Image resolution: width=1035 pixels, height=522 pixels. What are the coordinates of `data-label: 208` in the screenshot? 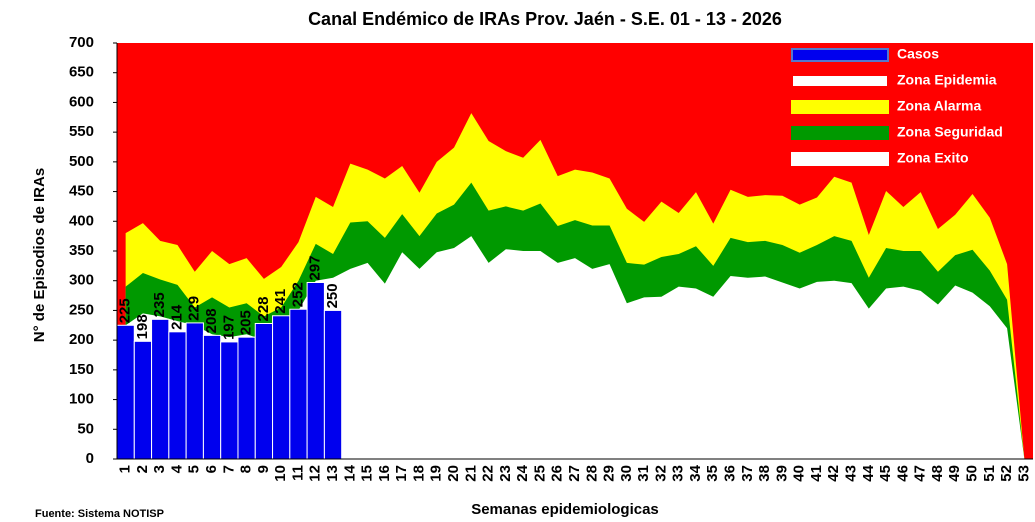 It's located at (211, 320).